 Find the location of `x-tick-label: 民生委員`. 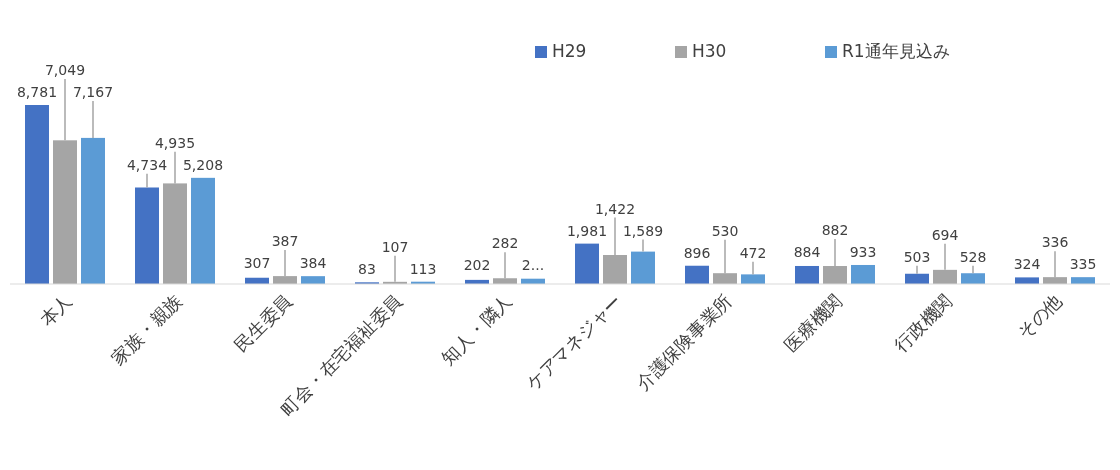

x-tick-label: 民生委員 is located at coordinates (263, 322).